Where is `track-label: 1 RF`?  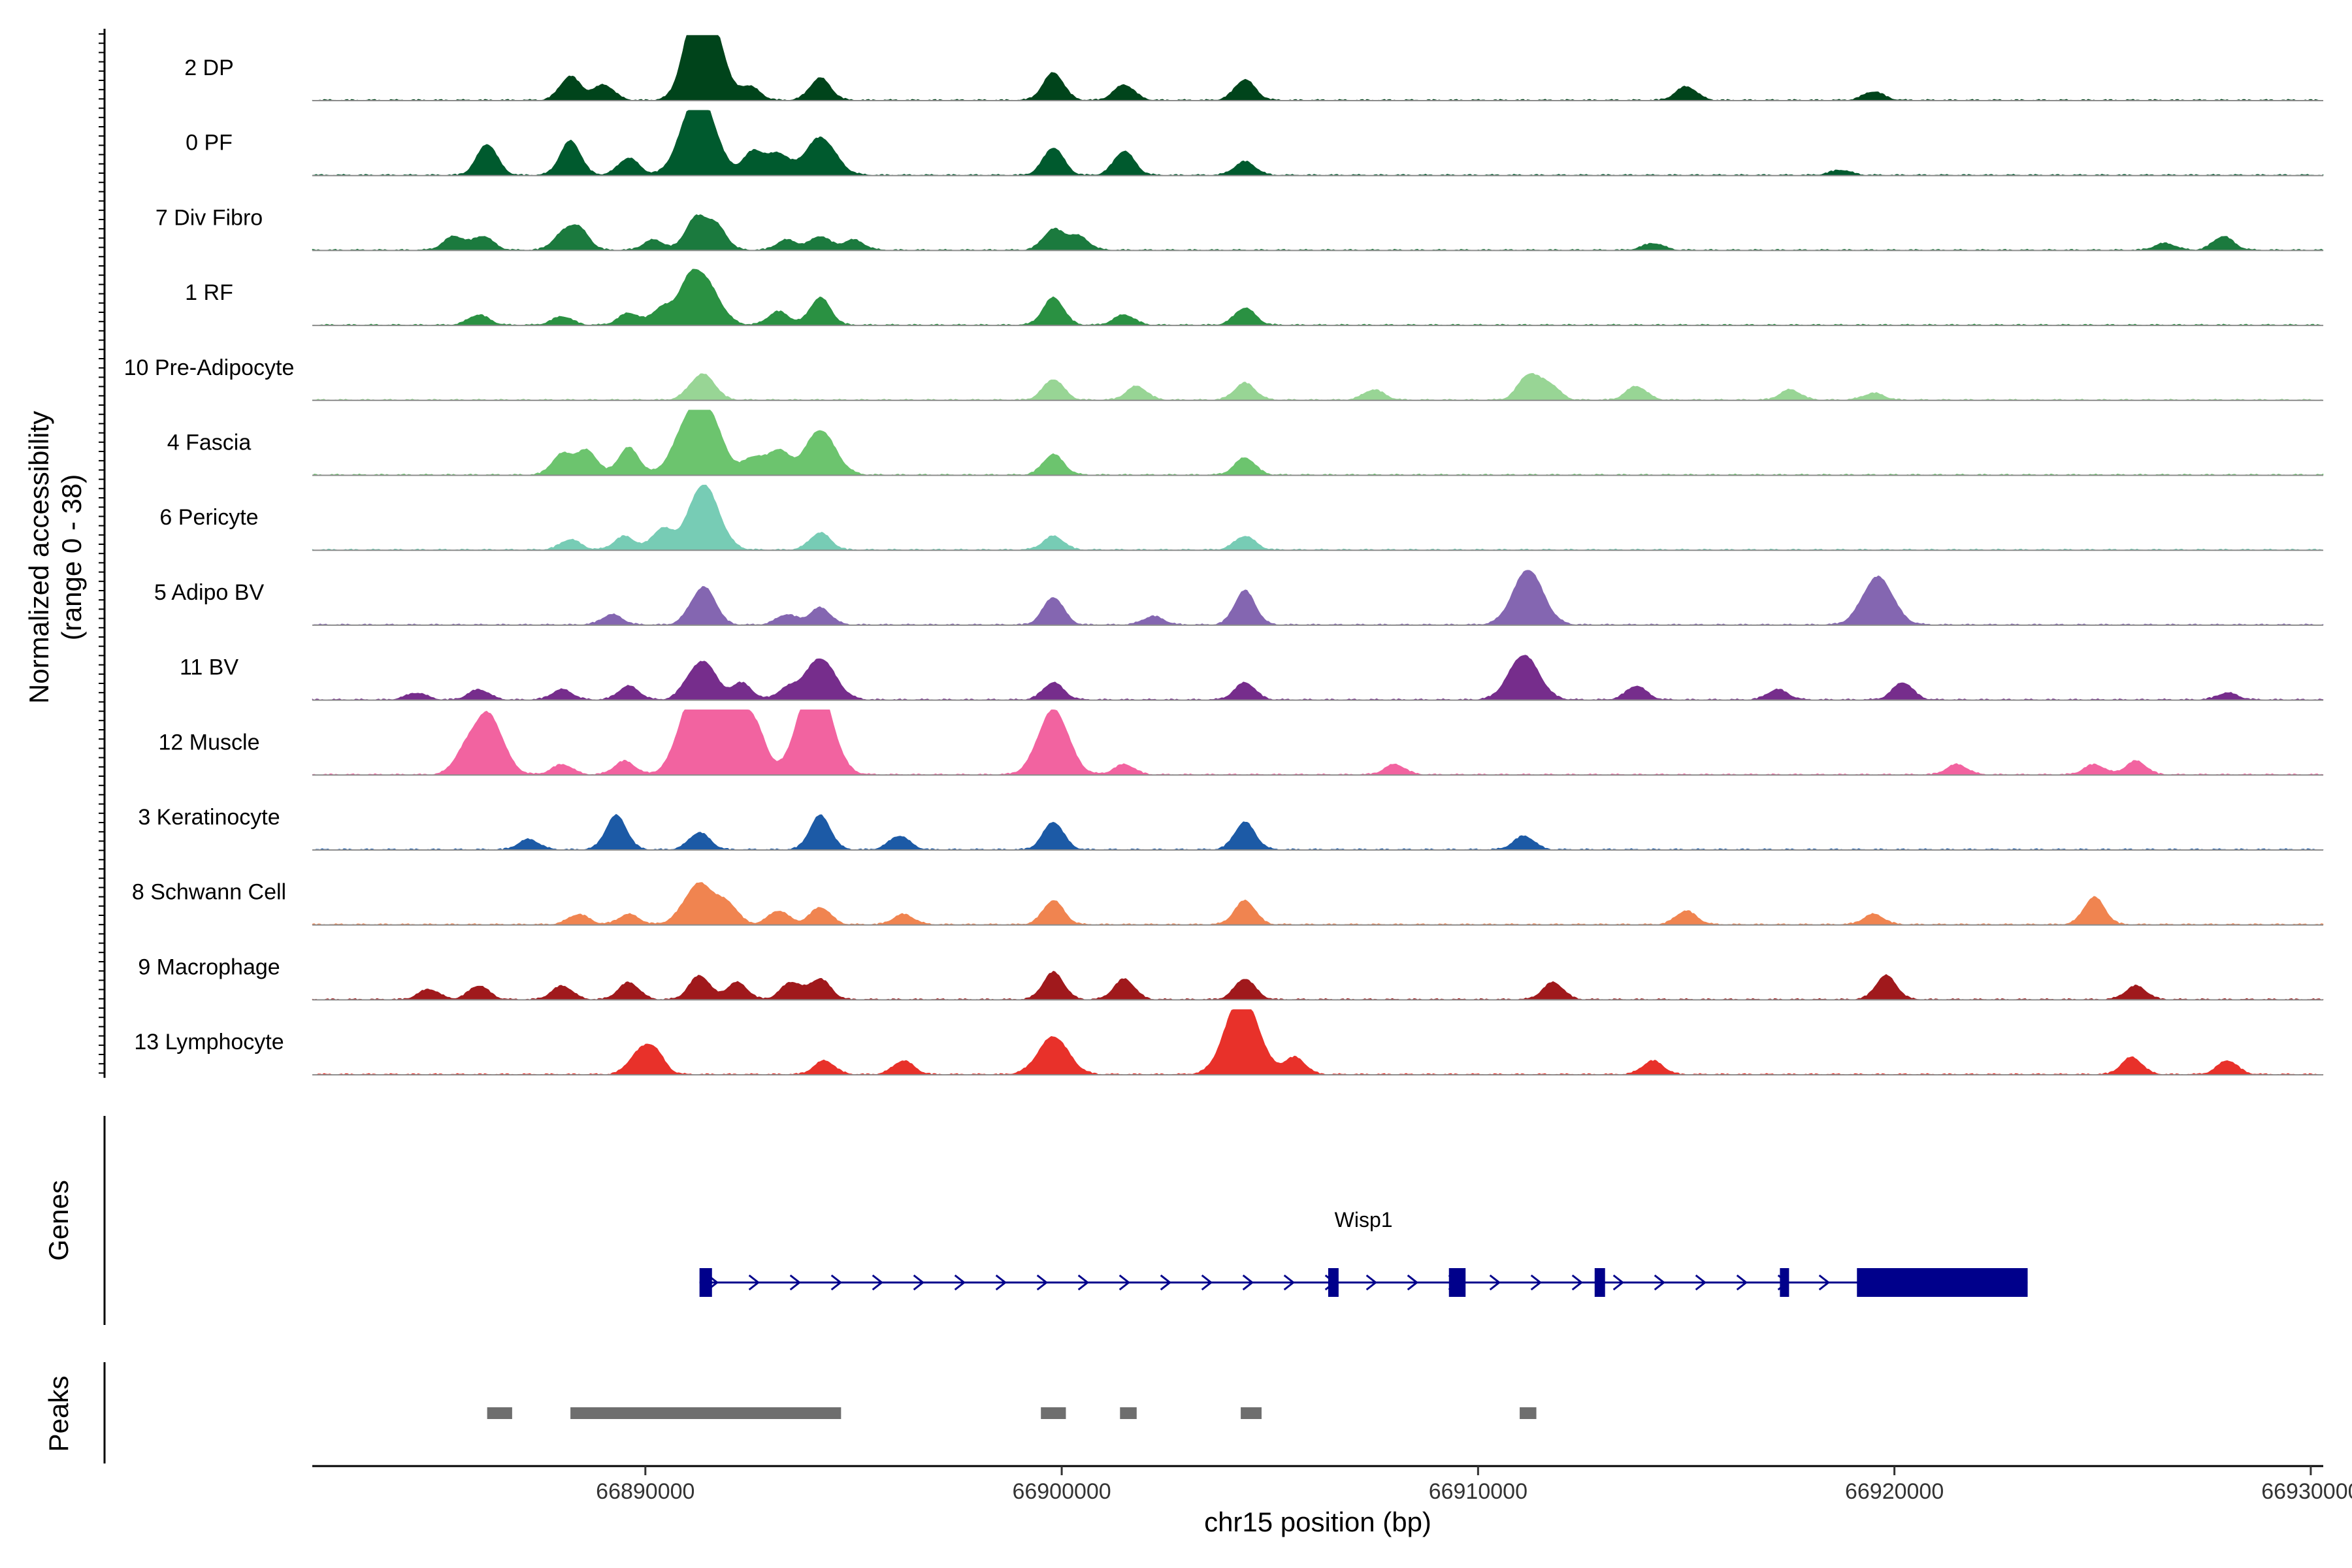 track-label: 1 RF is located at coordinates (209, 292).